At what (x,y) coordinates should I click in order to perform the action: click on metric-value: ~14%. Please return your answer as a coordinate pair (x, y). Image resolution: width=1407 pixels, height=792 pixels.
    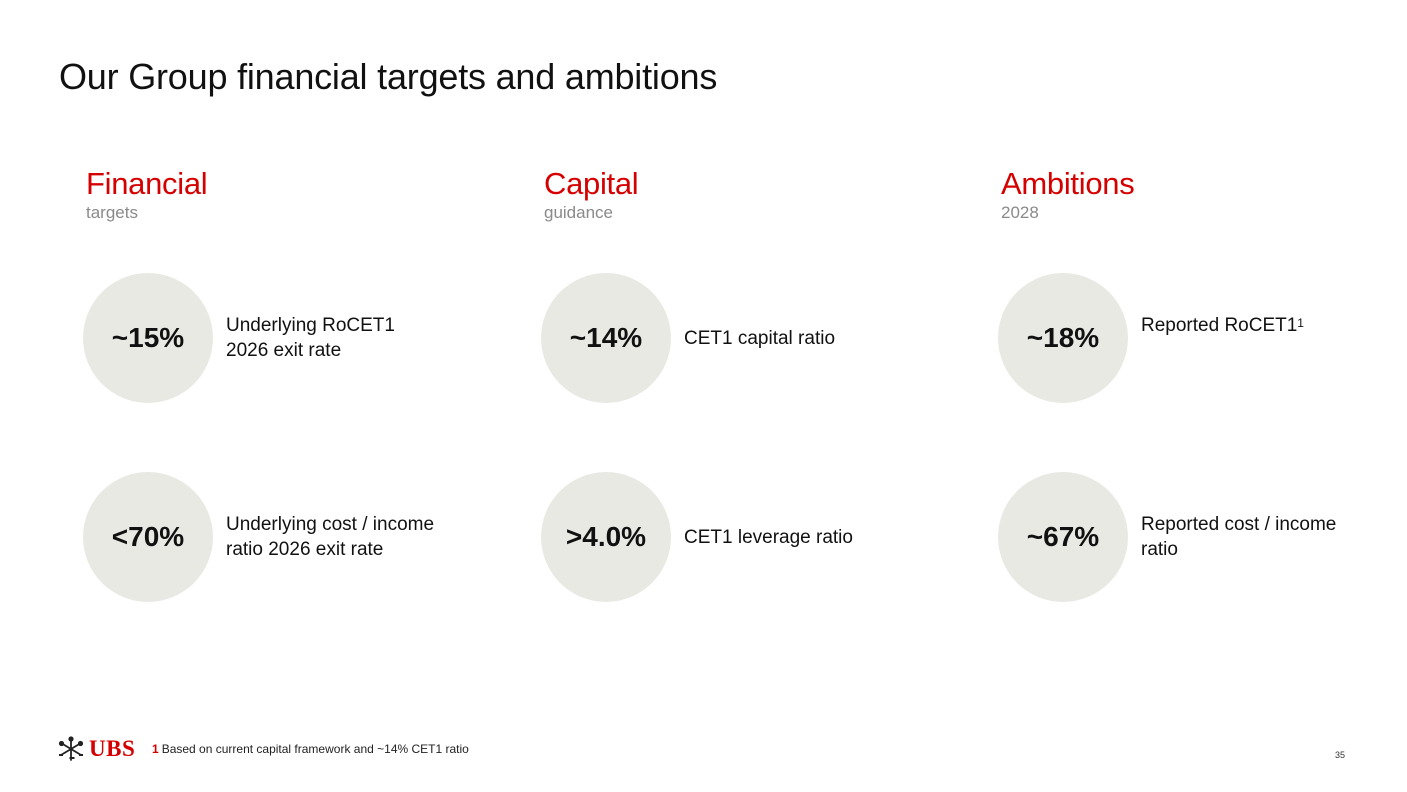
    Looking at the image, I should click on (606, 338).